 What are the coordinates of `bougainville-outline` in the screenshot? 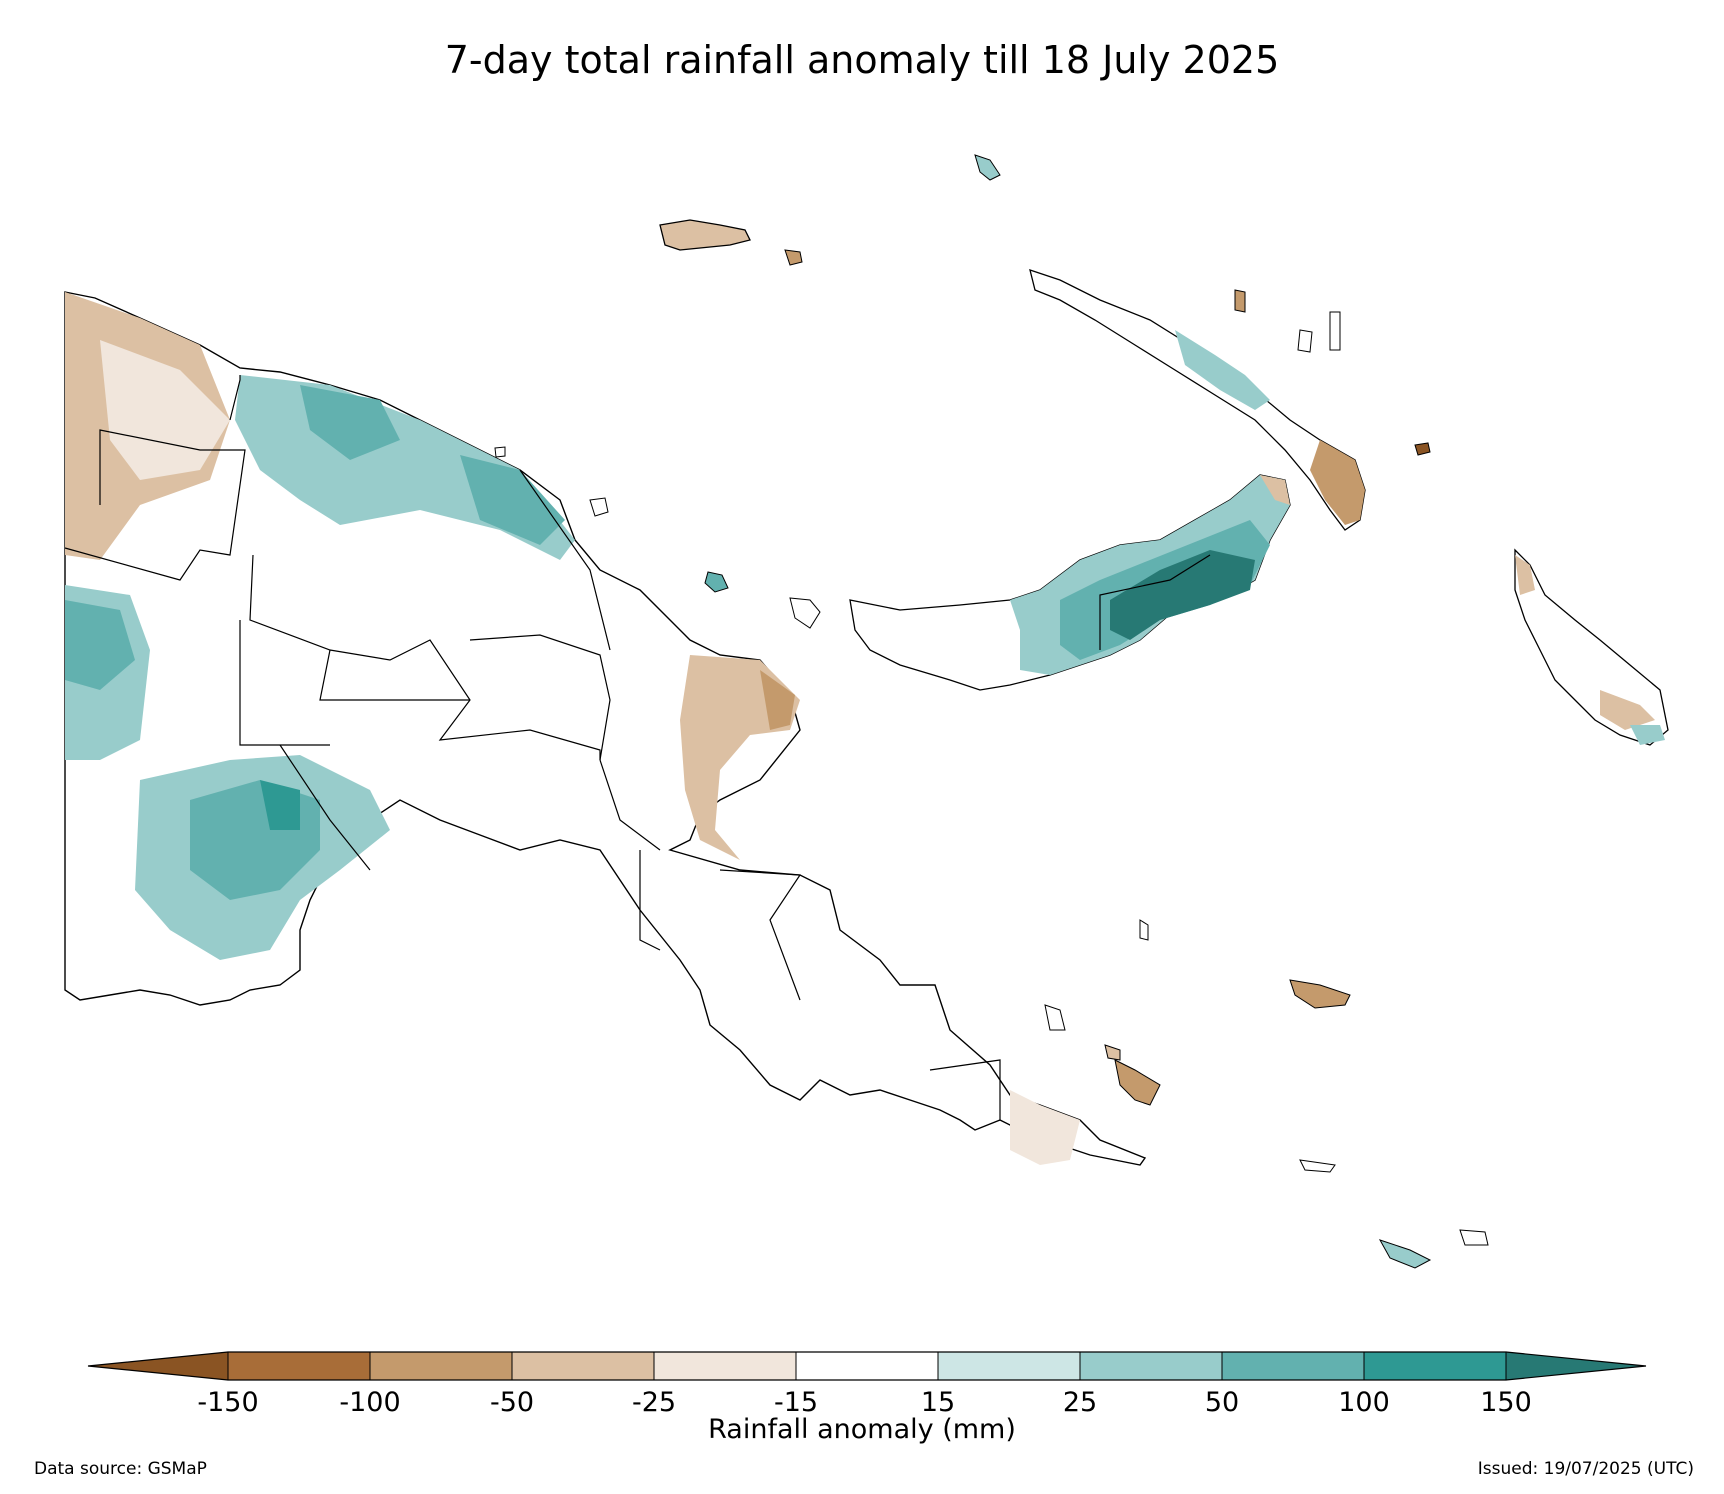 It's located at (1591, 647).